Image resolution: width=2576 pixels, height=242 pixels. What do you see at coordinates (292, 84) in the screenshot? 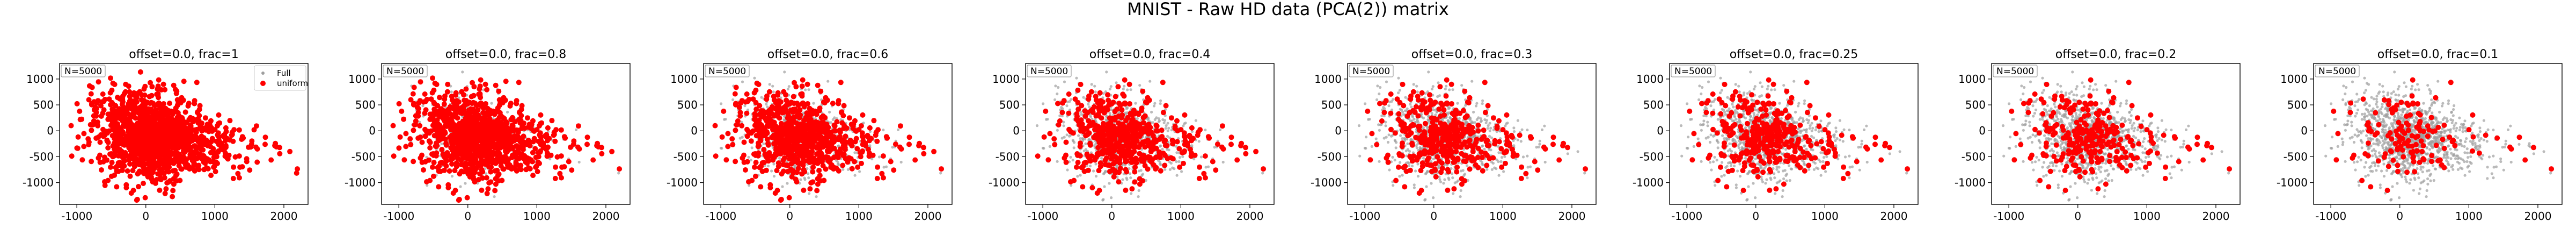
I see `legend-label-uniform: uniform` at bounding box center [292, 84].